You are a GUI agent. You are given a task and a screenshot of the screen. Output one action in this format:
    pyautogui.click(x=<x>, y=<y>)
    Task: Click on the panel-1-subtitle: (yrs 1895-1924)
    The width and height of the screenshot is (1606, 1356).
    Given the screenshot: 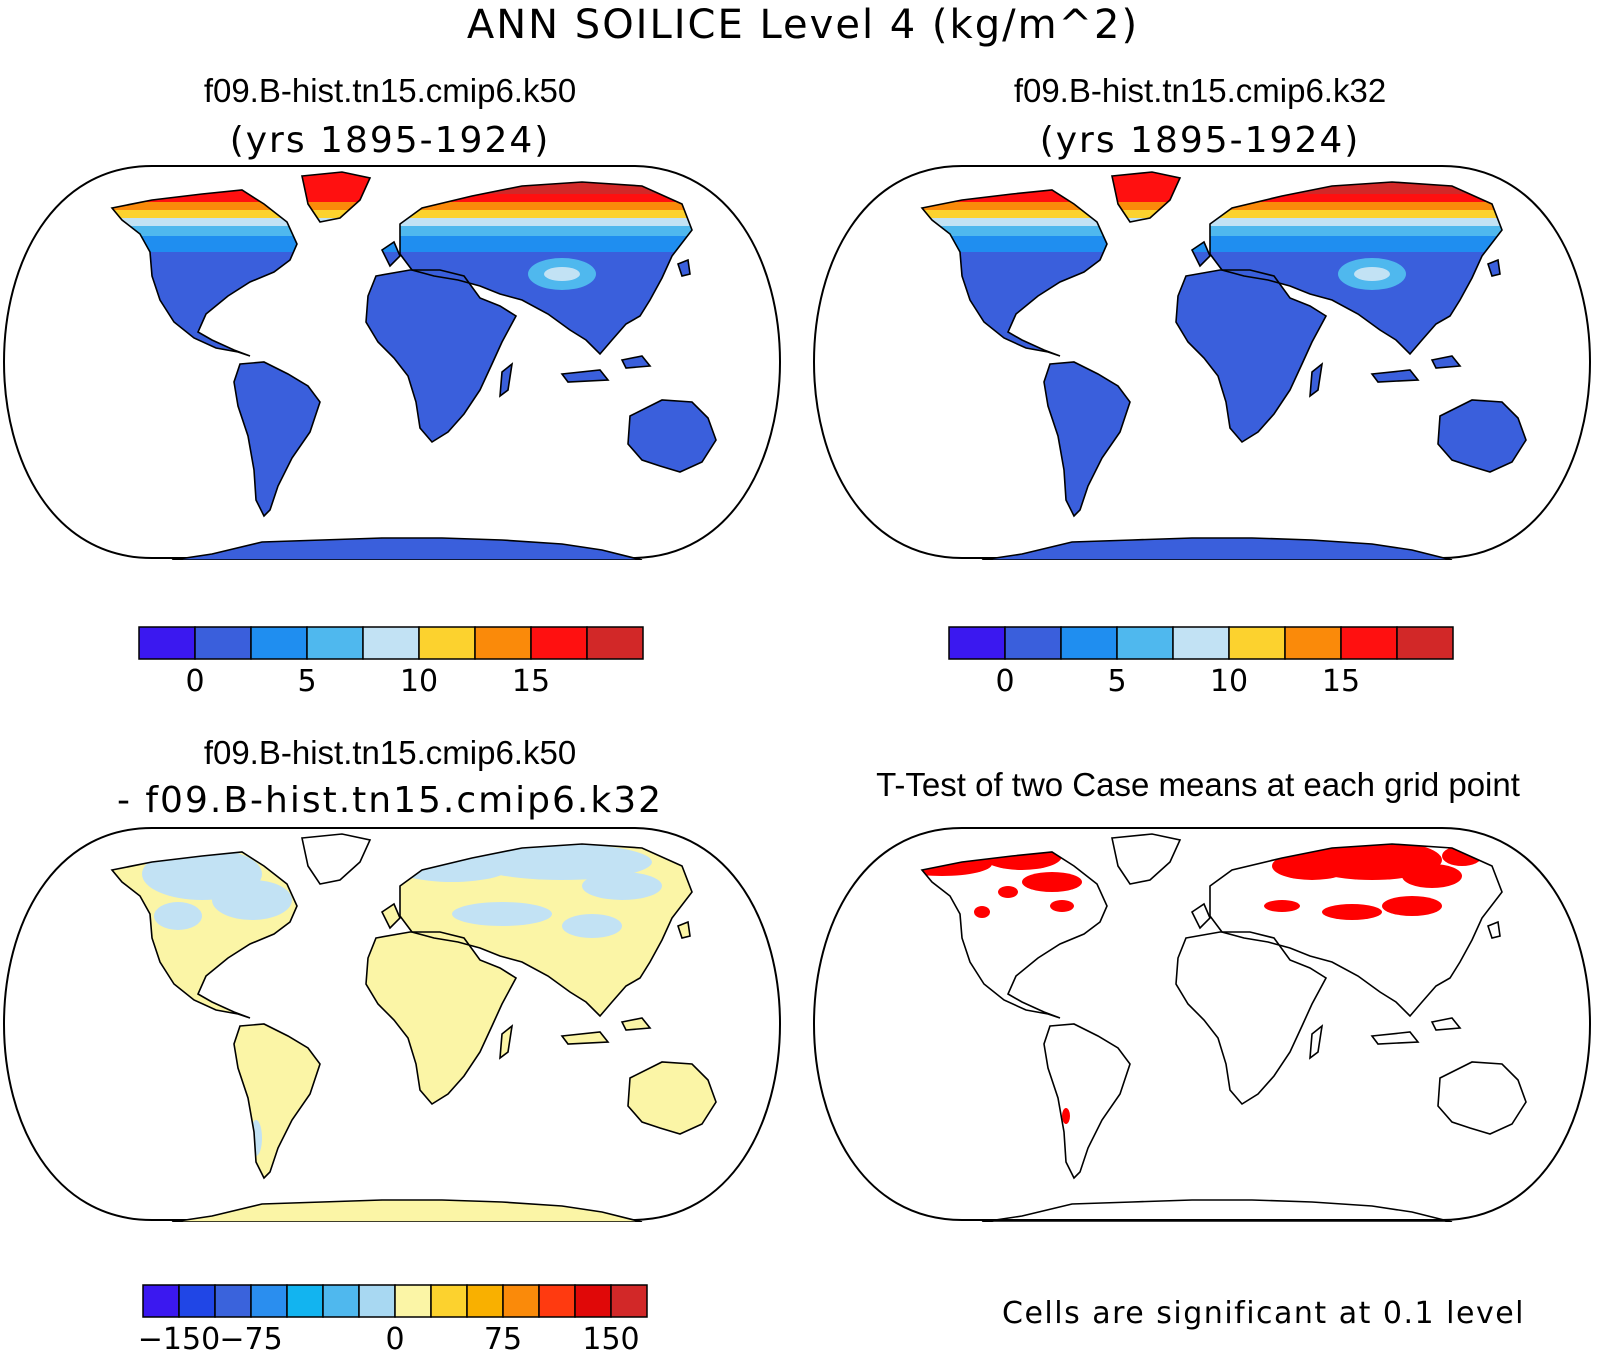 What is the action you would take?
    pyautogui.click(x=390, y=140)
    